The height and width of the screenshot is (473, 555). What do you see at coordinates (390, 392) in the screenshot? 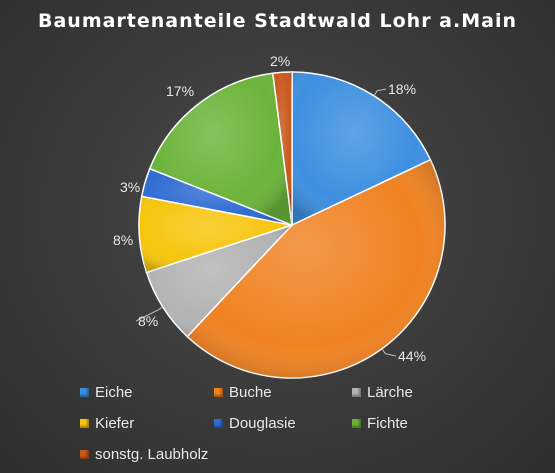
I see `legend-label-laerche: Lärche` at bounding box center [390, 392].